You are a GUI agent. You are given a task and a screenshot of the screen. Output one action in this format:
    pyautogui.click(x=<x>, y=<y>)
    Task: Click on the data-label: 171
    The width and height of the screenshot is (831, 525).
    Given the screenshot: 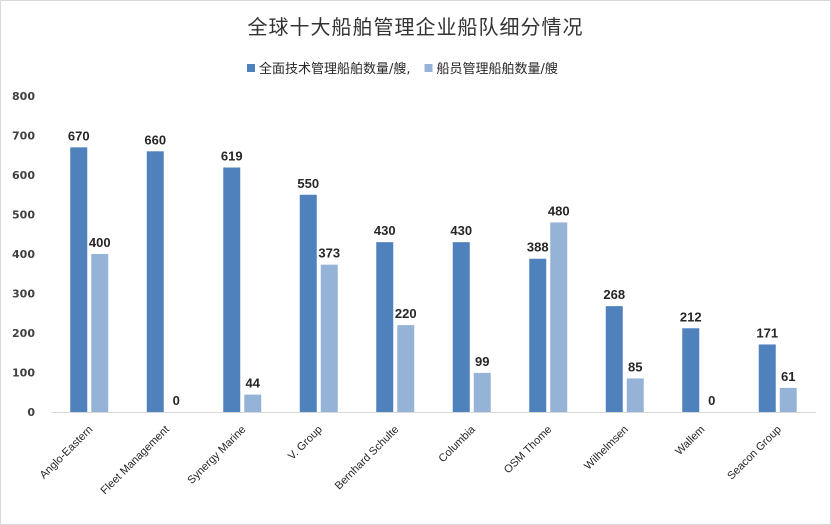 What is the action you would take?
    pyautogui.click(x=767, y=332)
    